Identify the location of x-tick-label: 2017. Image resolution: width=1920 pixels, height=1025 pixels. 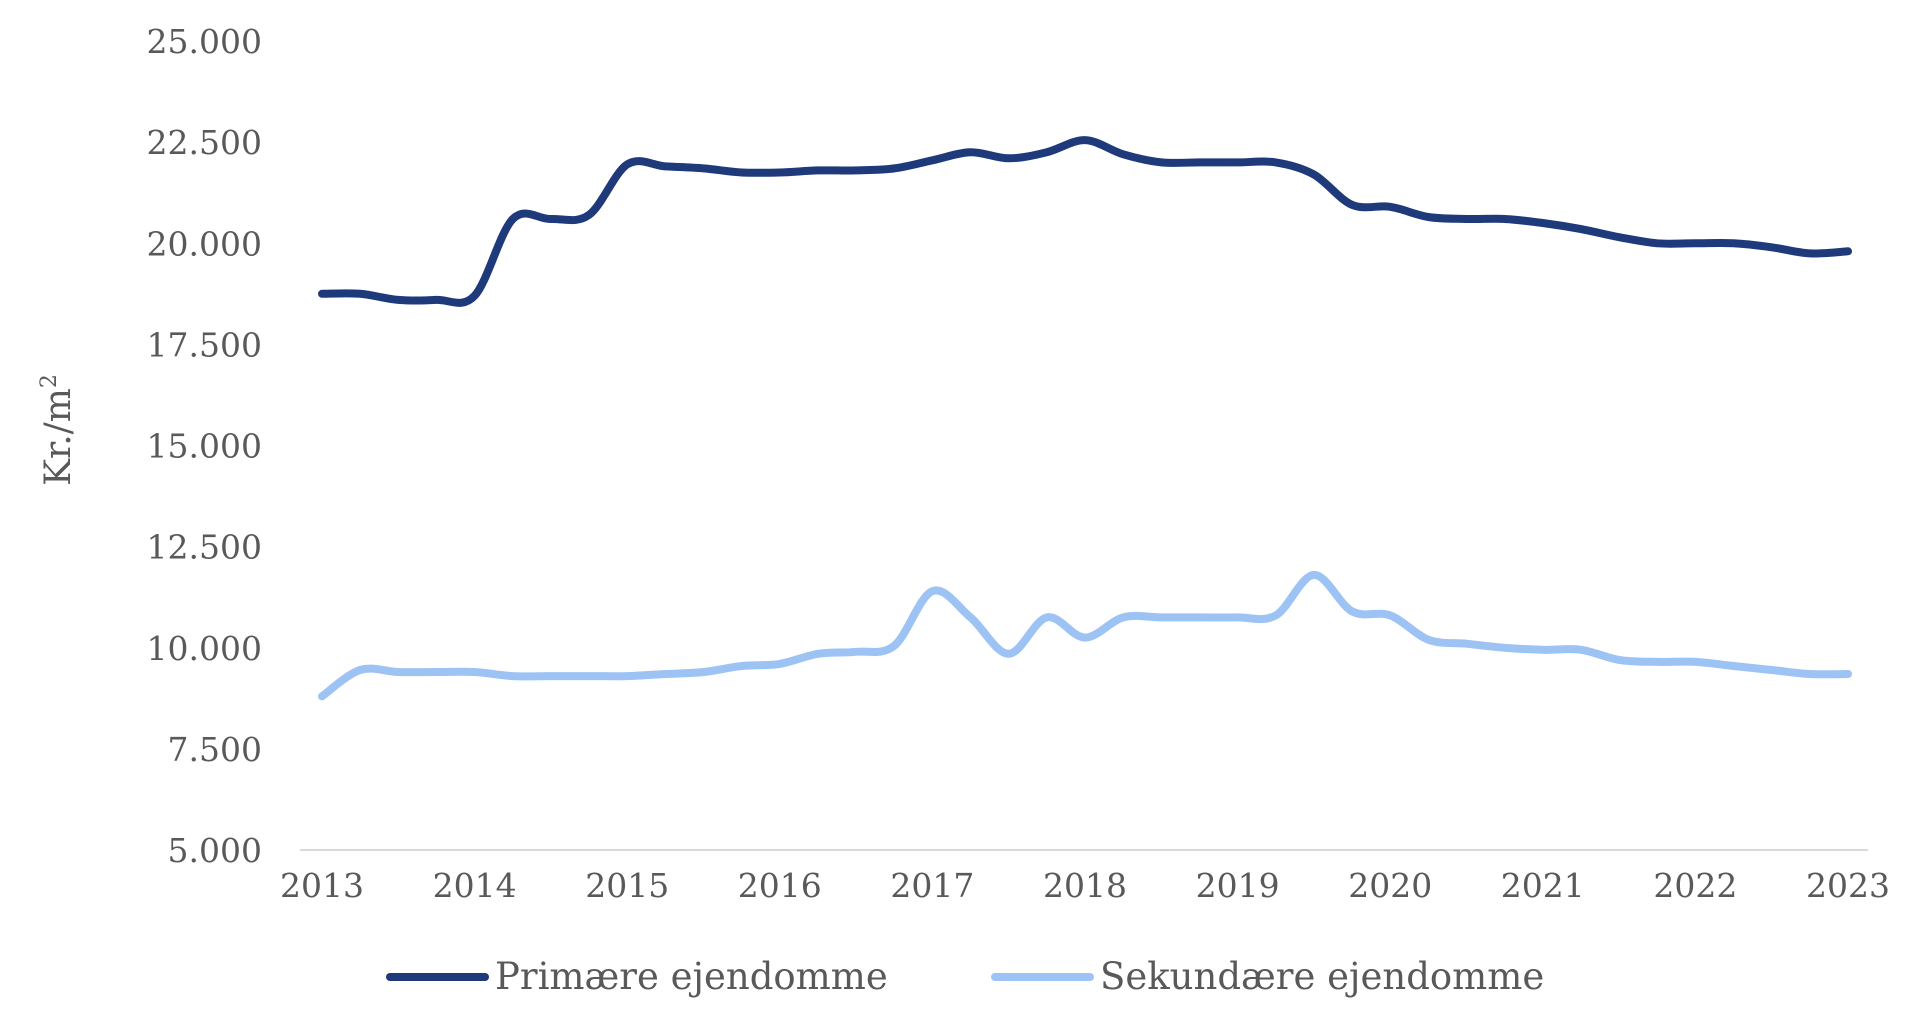
(932, 885).